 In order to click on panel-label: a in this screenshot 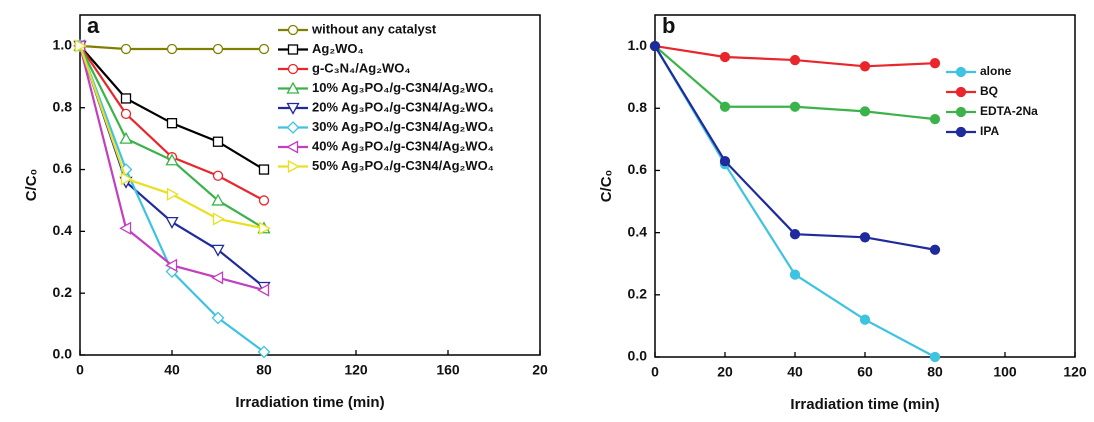, I will do `click(93, 25)`.